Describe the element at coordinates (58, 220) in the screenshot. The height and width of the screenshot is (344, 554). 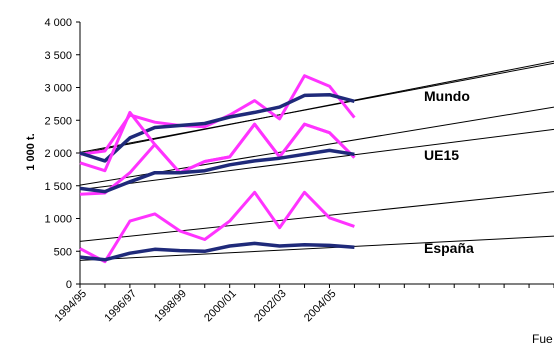
I see `y-tick-label: 1 000` at that location.